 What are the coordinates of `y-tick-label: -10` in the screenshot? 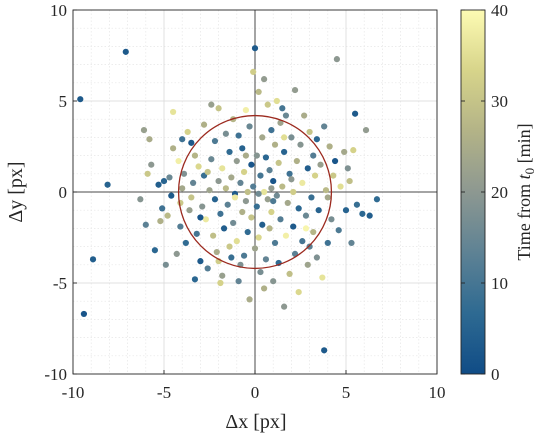 It's located at (55, 374).